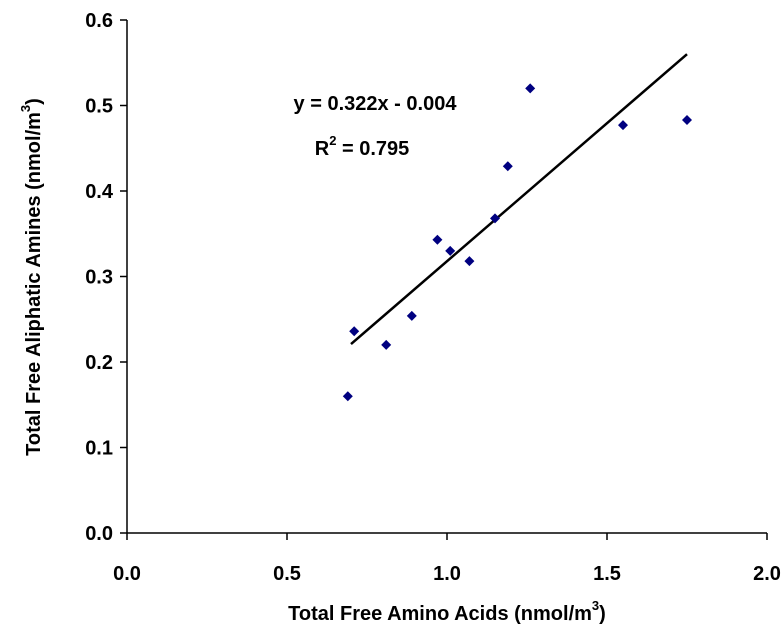 The image size is (784, 634). What do you see at coordinates (99, 192) in the screenshot?
I see `y-tick-label: 0.4` at bounding box center [99, 192].